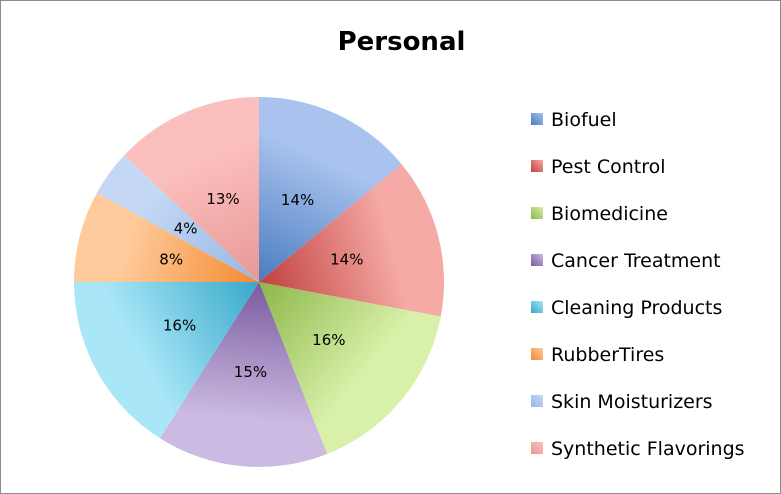 The height and width of the screenshot is (494, 781). Describe the element at coordinates (636, 261) in the screenshot. I see `legend-label: Cancer Treatment` at that location.